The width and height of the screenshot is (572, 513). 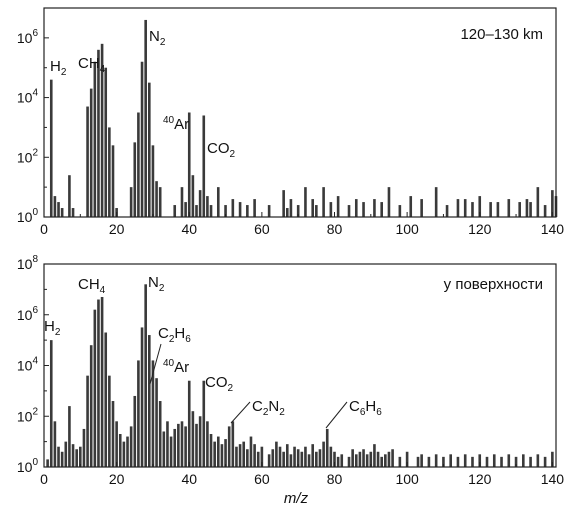 What do you see at coordinates (493, 284) in the screenshot?
I see `panel-label: у поверхности` at bounding box center [493, 284].